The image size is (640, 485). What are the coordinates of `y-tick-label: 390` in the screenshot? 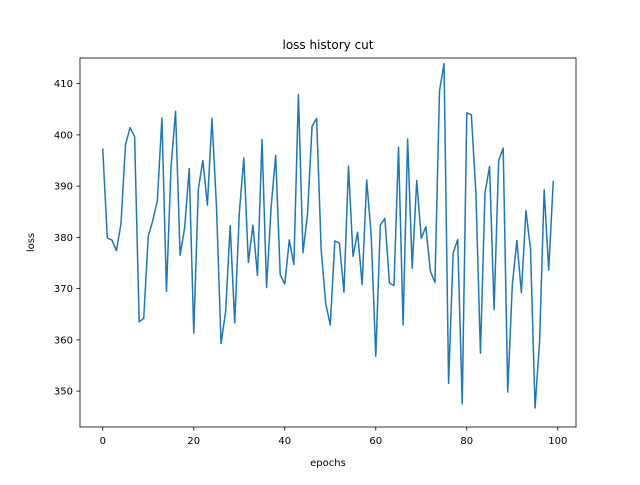 It's located at (63, 187).